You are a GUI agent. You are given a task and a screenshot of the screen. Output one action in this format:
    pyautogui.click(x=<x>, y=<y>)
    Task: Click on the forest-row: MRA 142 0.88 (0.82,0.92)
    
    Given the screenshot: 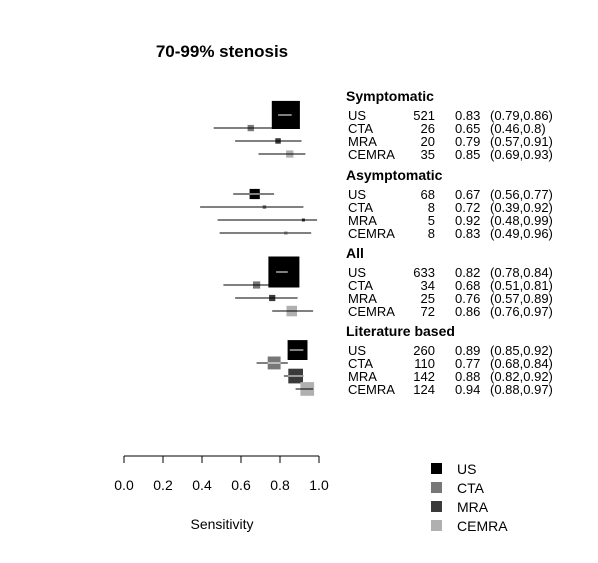 What is the action you would take?
    pyautogui.click(x=418, y=376)
    